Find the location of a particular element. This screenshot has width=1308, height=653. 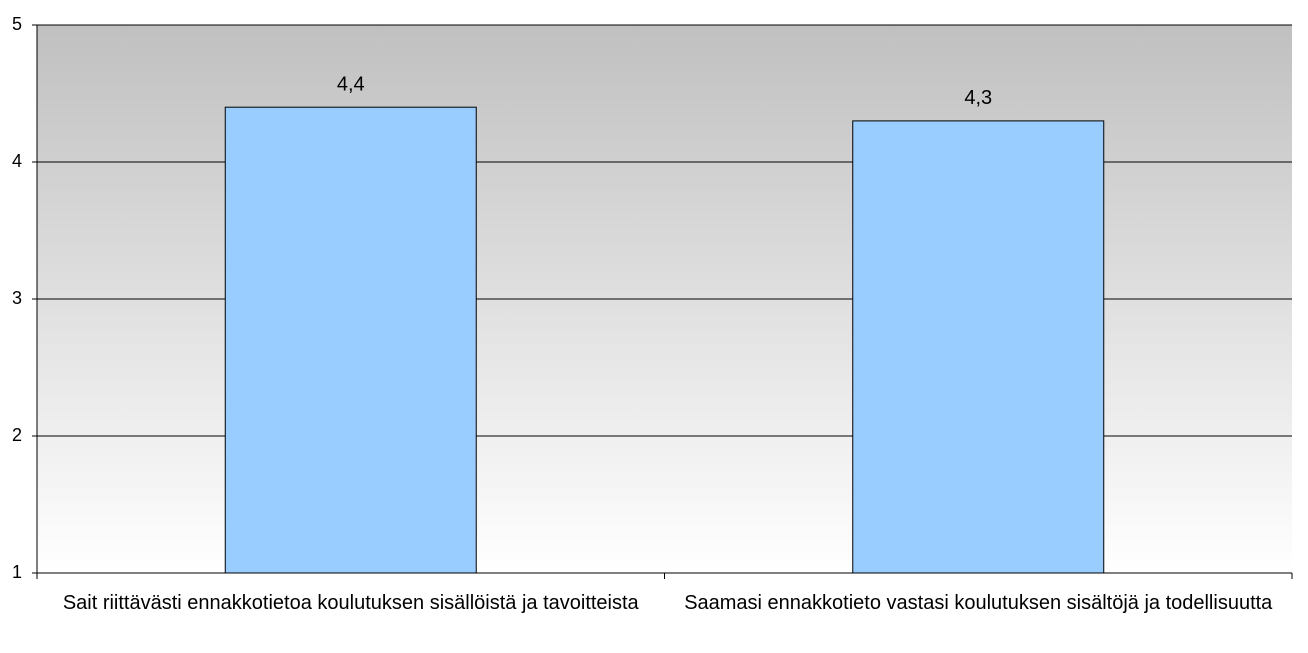

y-tick-label: 3 is located at coordinates (17, 298).